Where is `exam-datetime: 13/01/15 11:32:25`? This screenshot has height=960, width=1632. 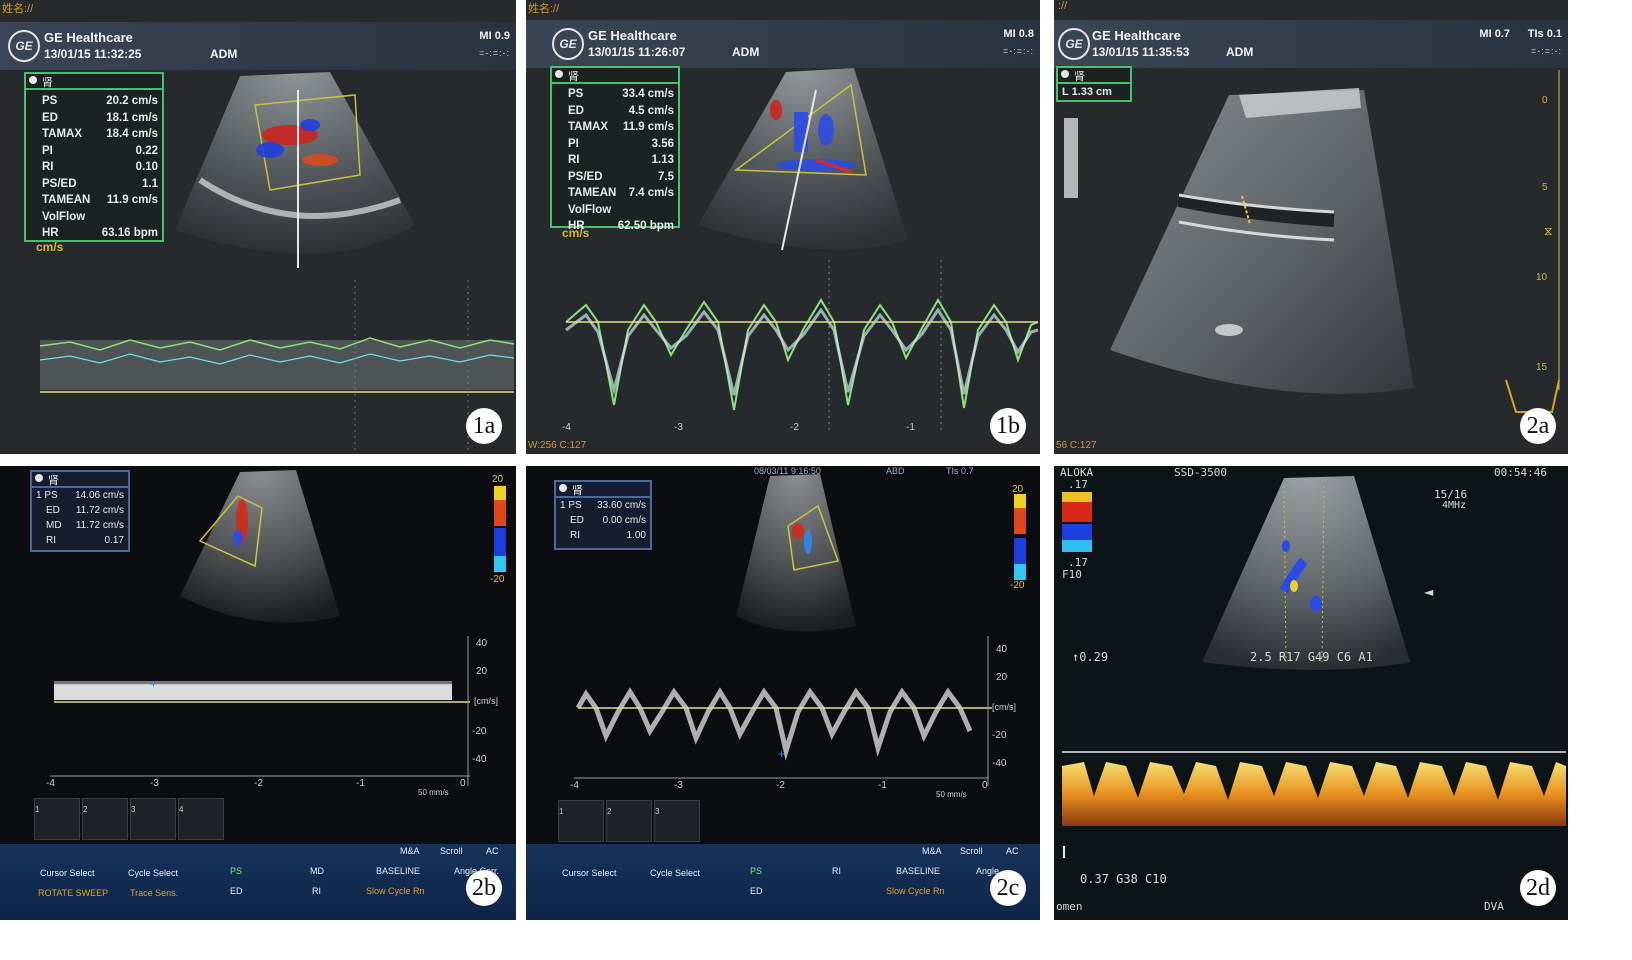
exam-datetime: 13/01/15 11:32:25 is located at coordinates (93, 54).